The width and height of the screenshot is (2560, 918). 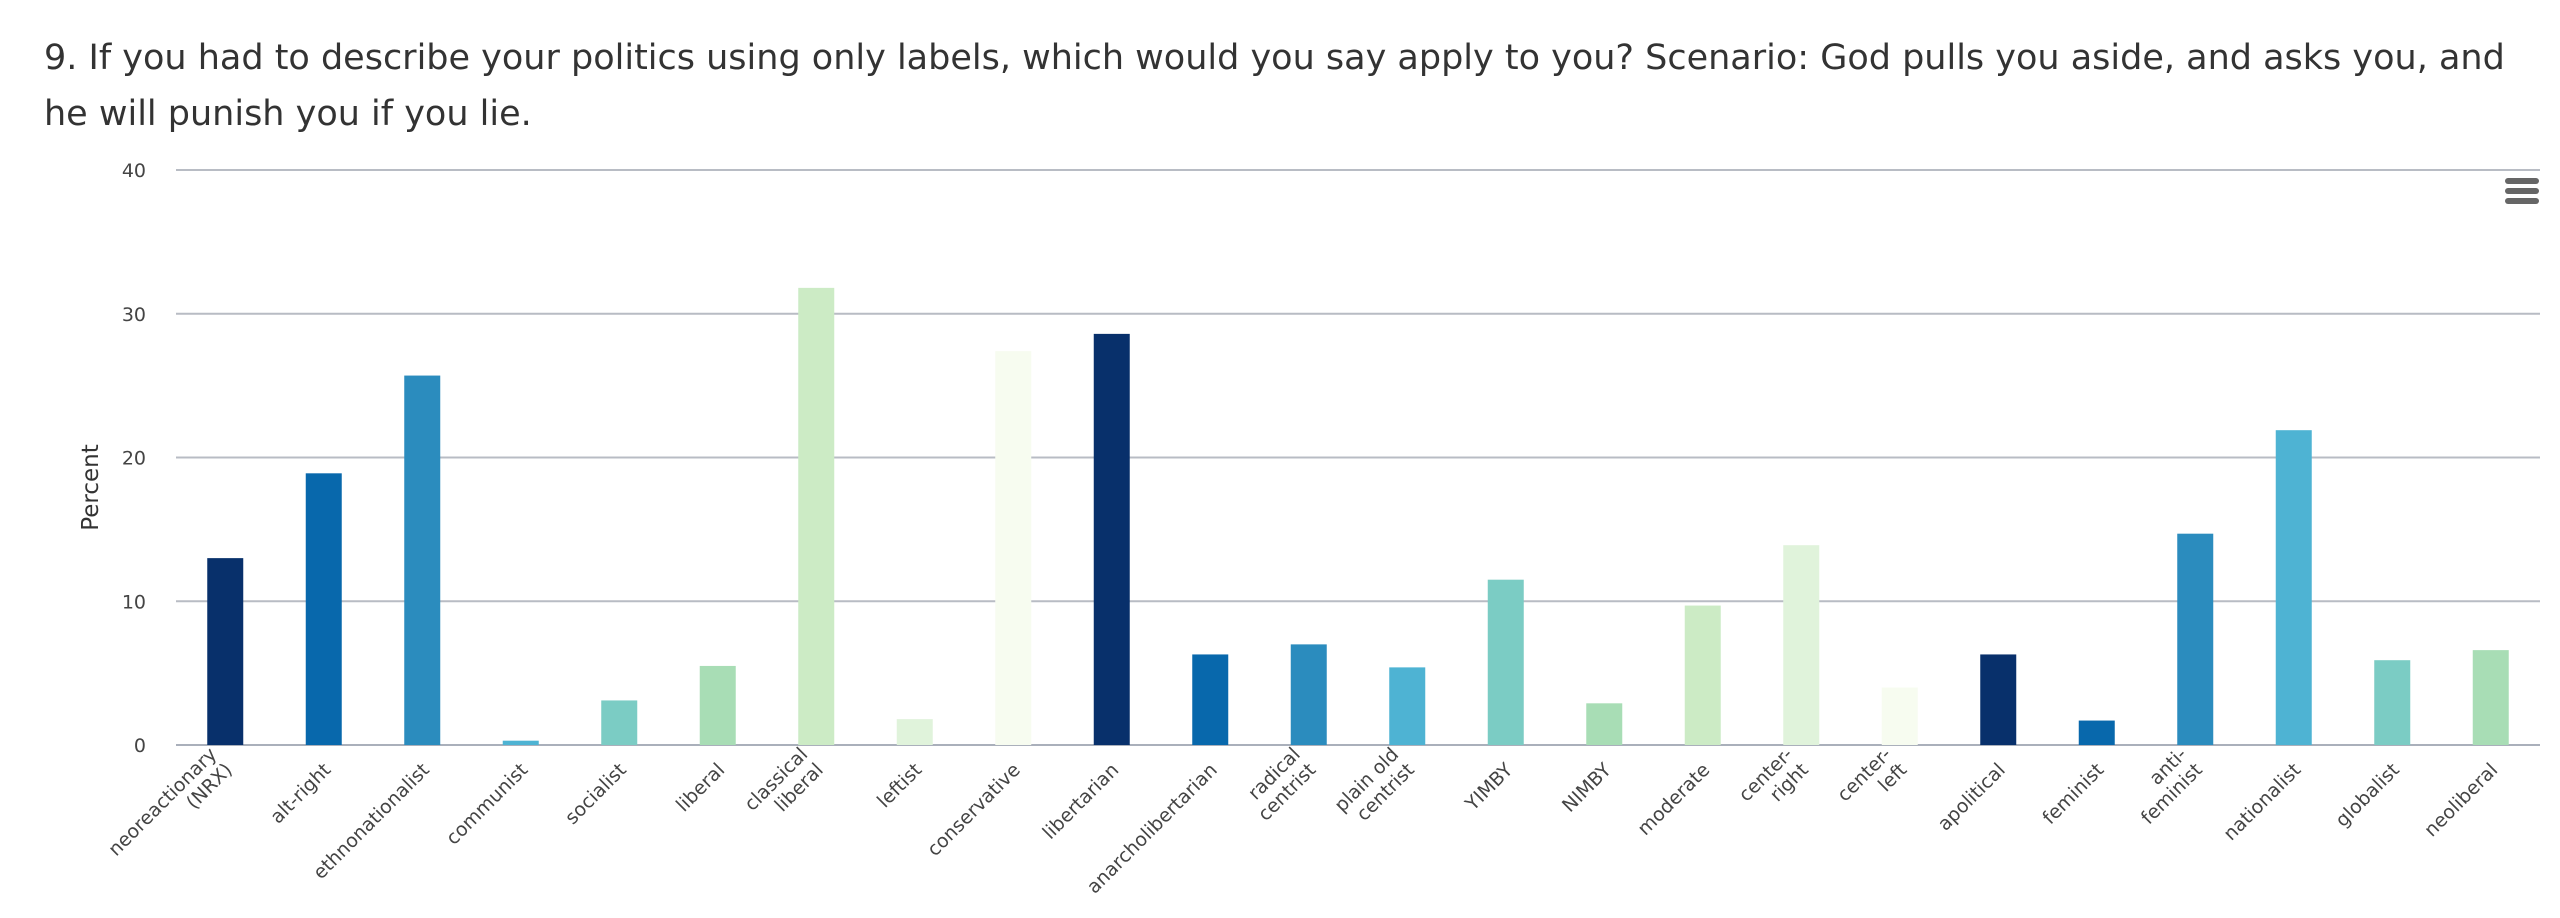 What do you see at coordinates (134, 315) in the screenshot?
I see `y-tick-label: 30` at bounding box center [134, 315].